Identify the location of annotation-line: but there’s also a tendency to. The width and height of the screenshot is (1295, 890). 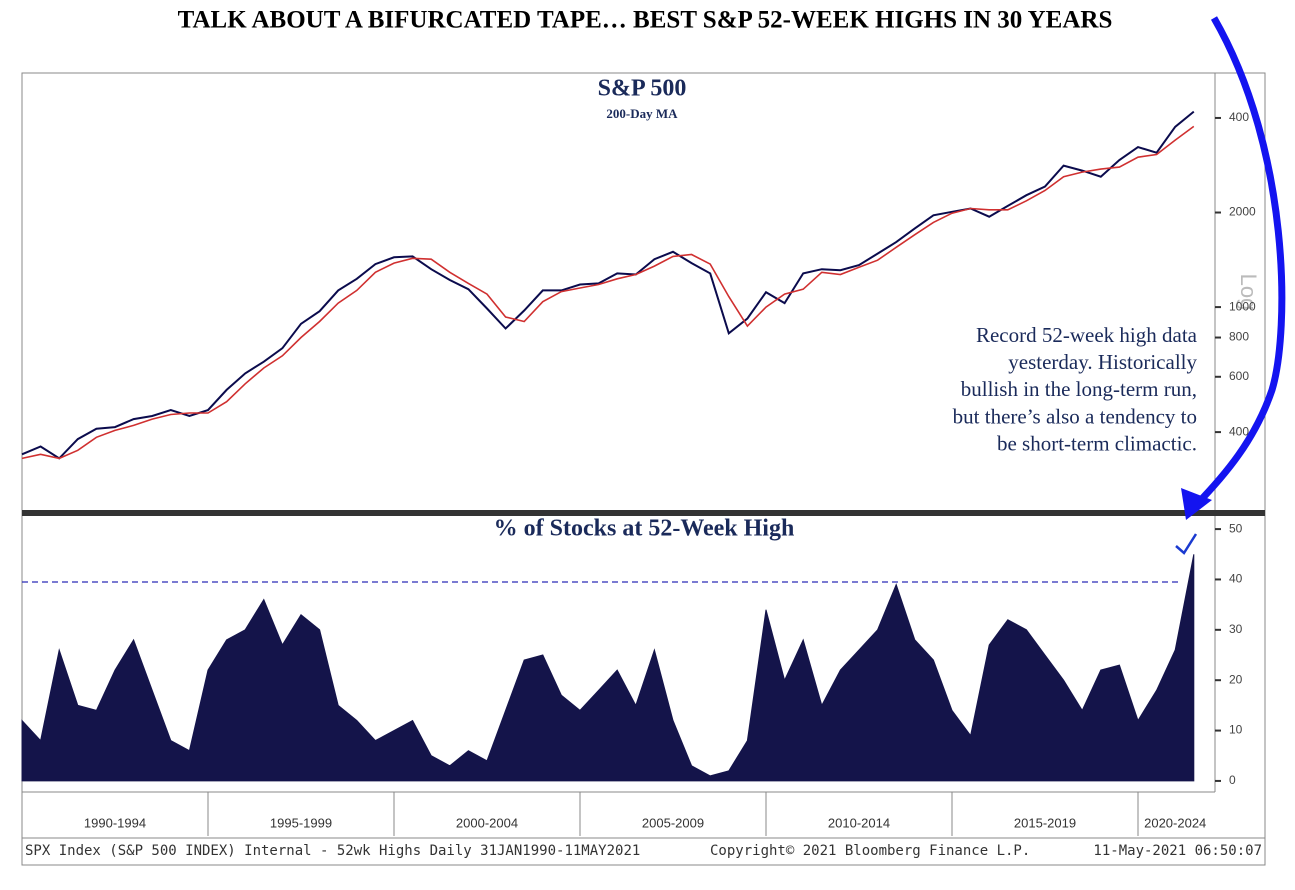
(1075, 416).